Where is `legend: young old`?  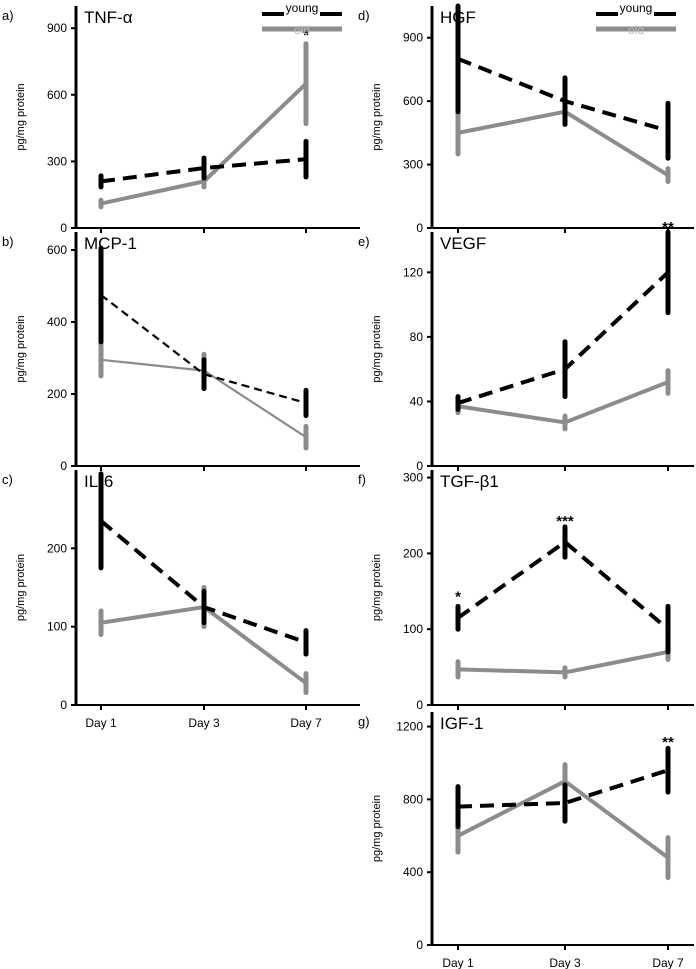
legend: young old is located at coordinates (302, 19).